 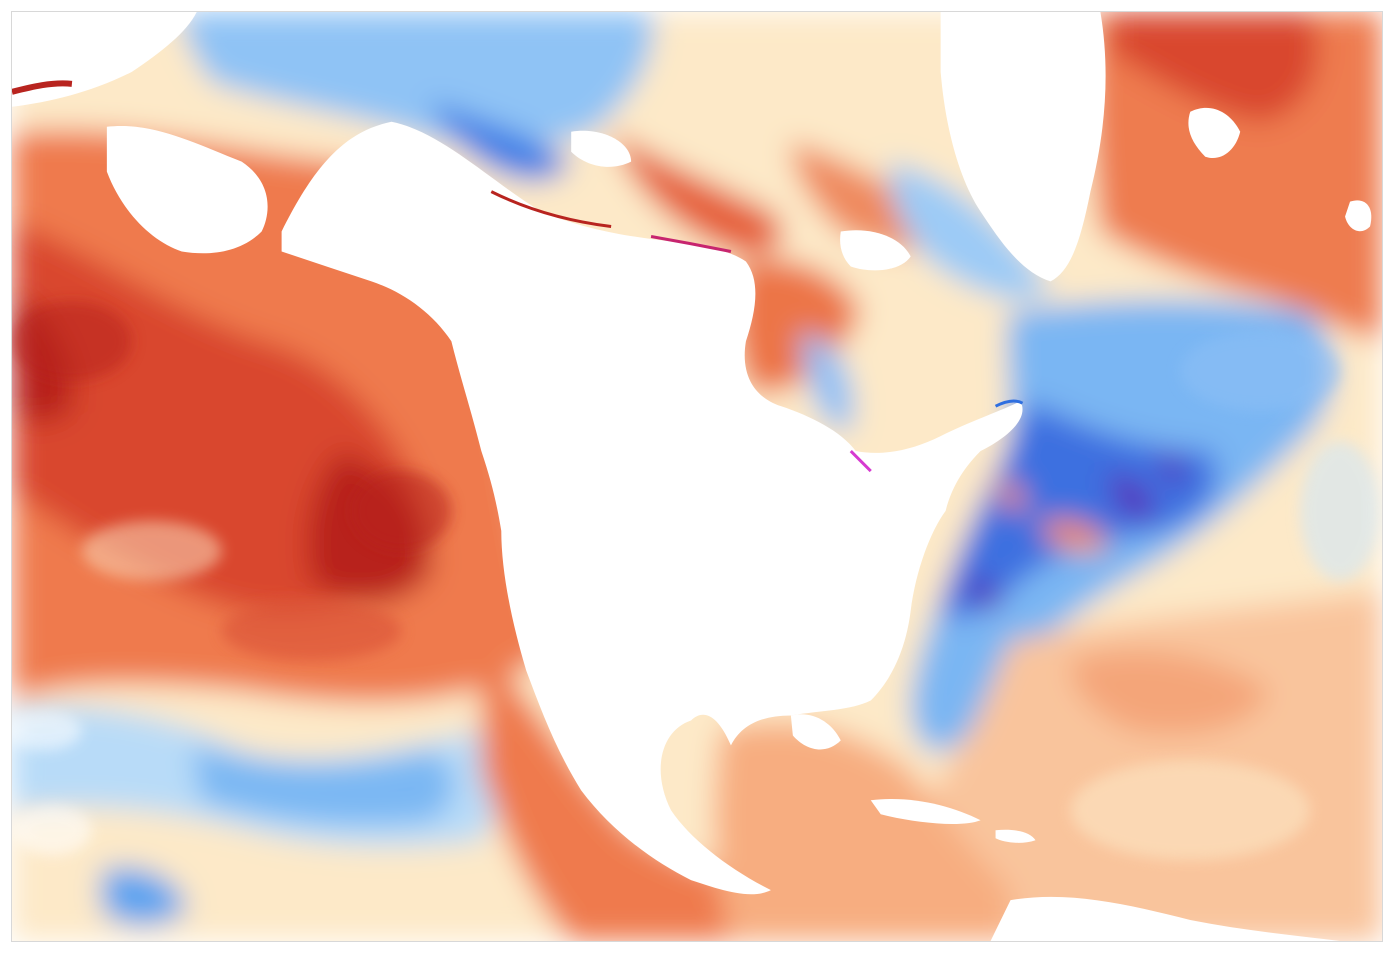 I want to click on equatorial-cool-patch, so click(x=144, y=896).